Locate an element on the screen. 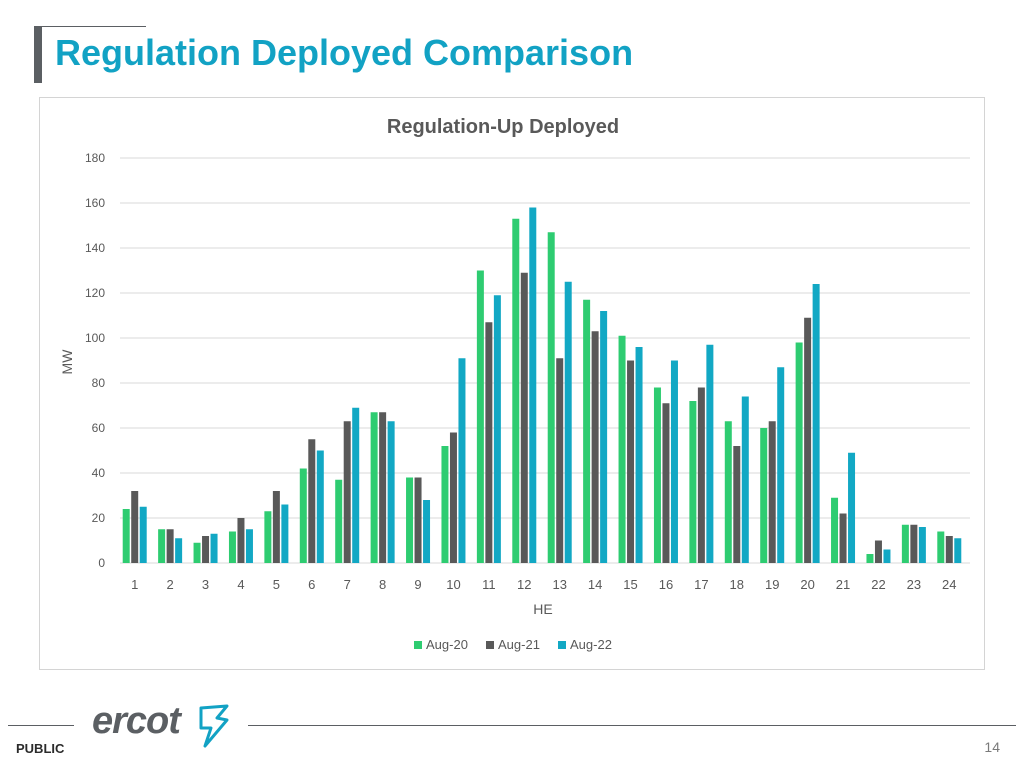 Image resolution: width=1024 pixels, height=768 pixels. footer-rule-left is located at coordinates (41, 725).